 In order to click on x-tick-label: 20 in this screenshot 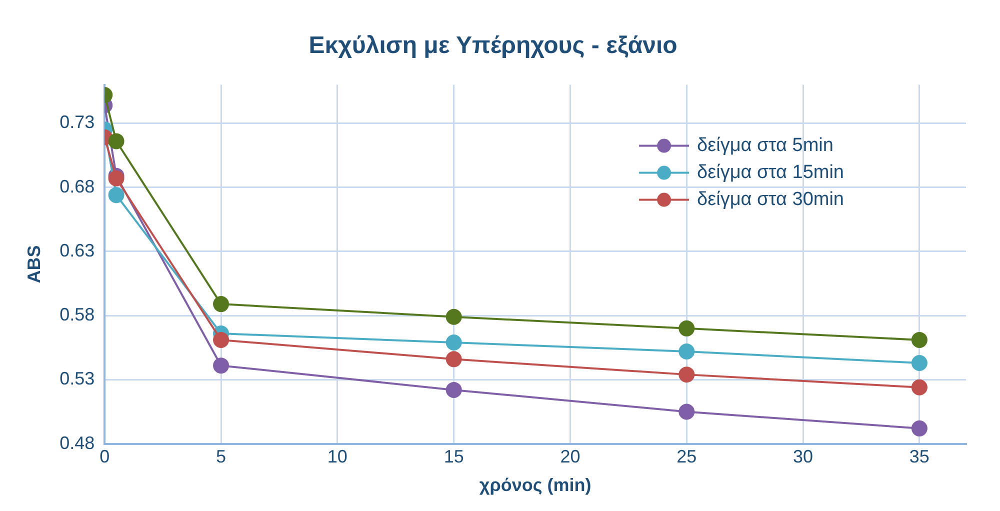, I will do `click(570, 456)`.